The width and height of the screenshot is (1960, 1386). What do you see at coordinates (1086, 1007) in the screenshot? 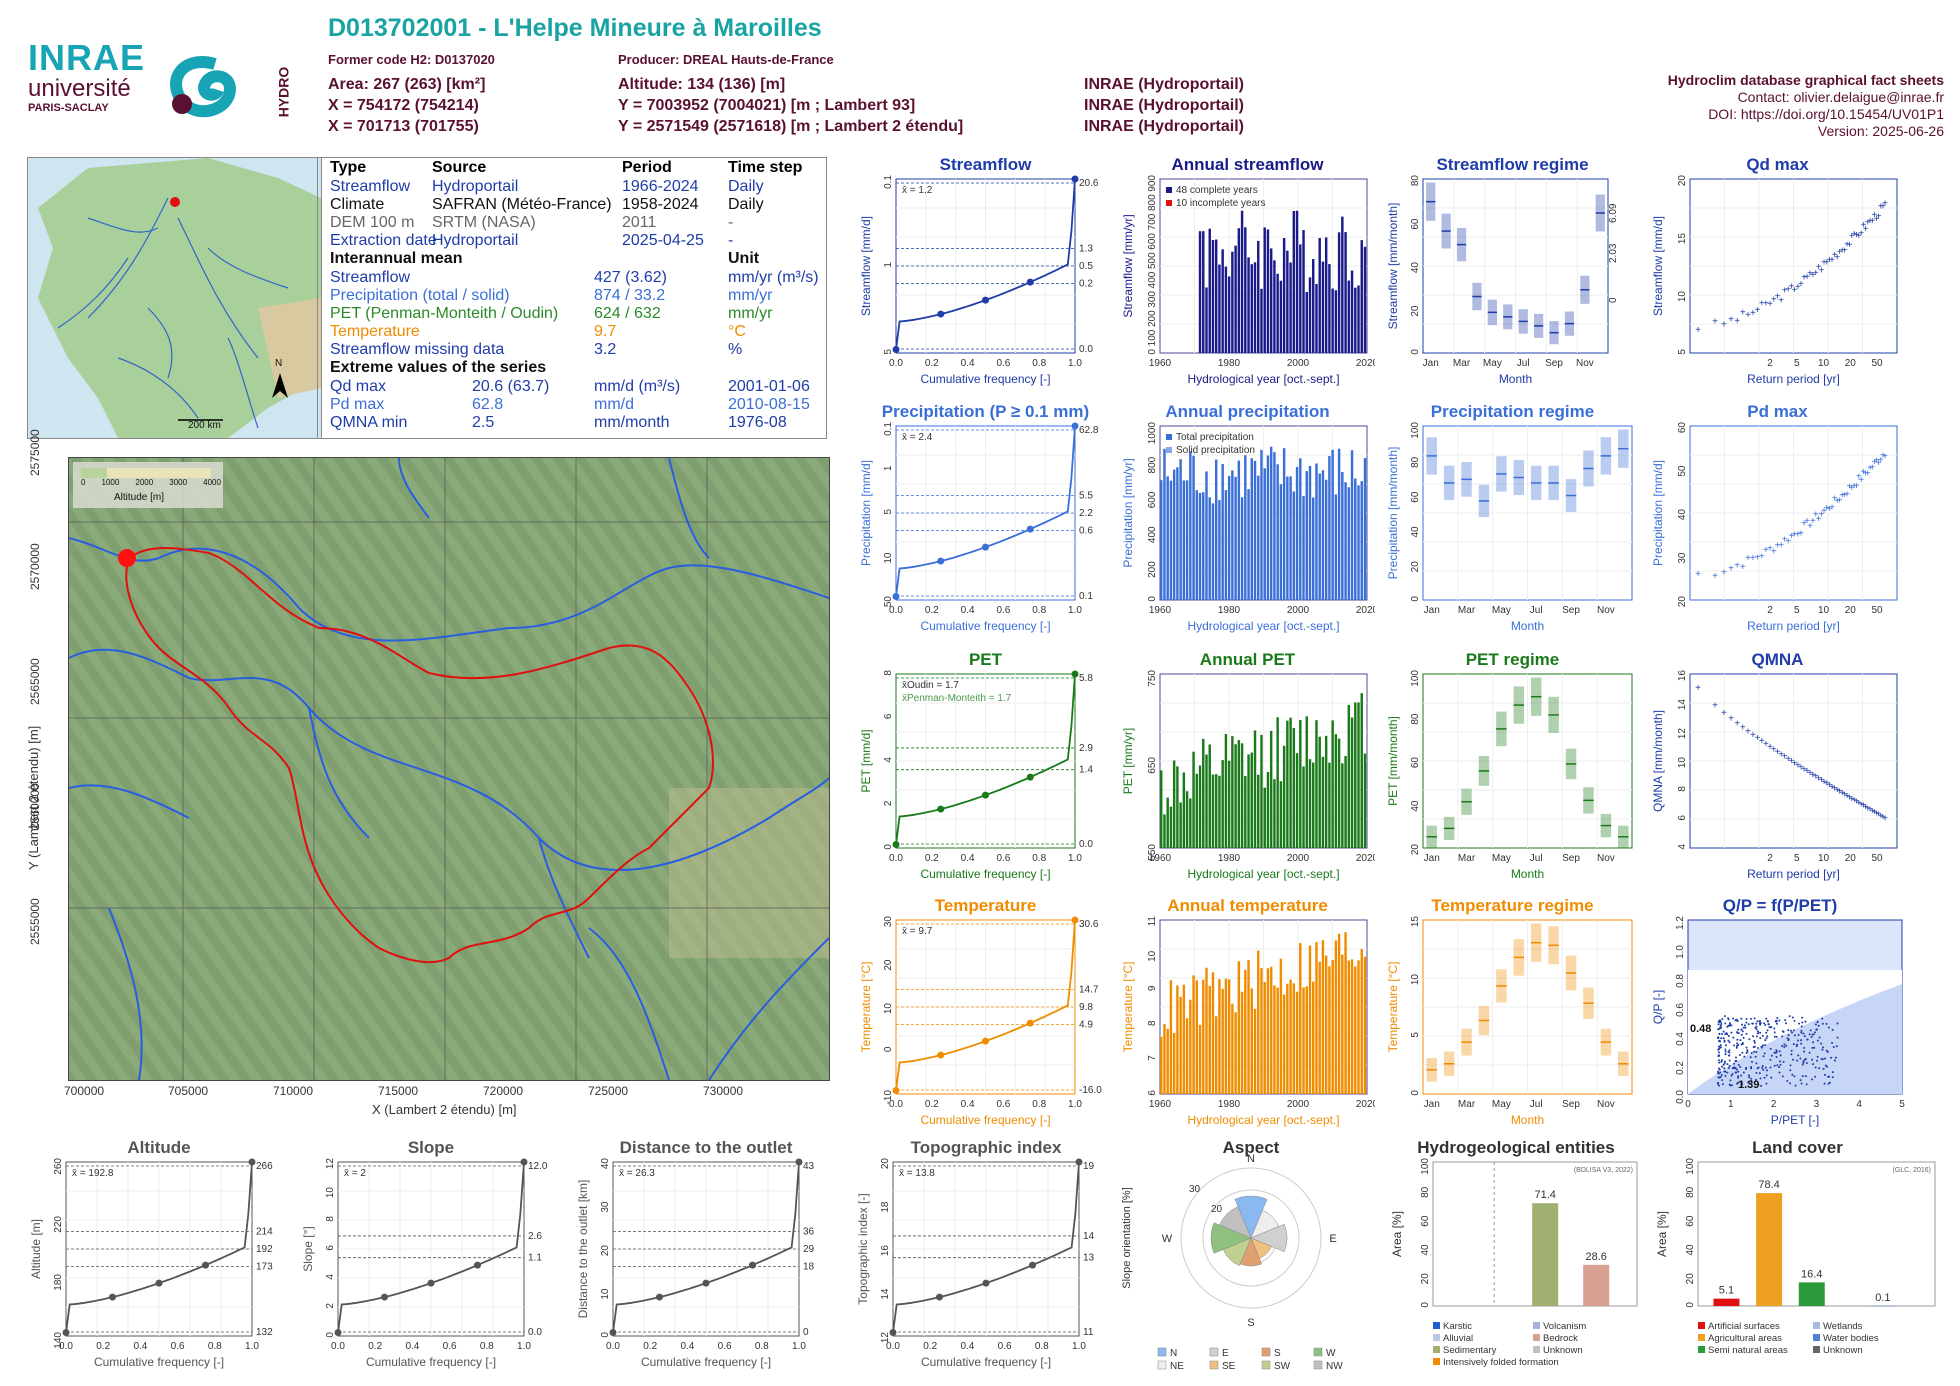
I see `right-tick-label: 9.8` at bounding box center [1086, 1007].